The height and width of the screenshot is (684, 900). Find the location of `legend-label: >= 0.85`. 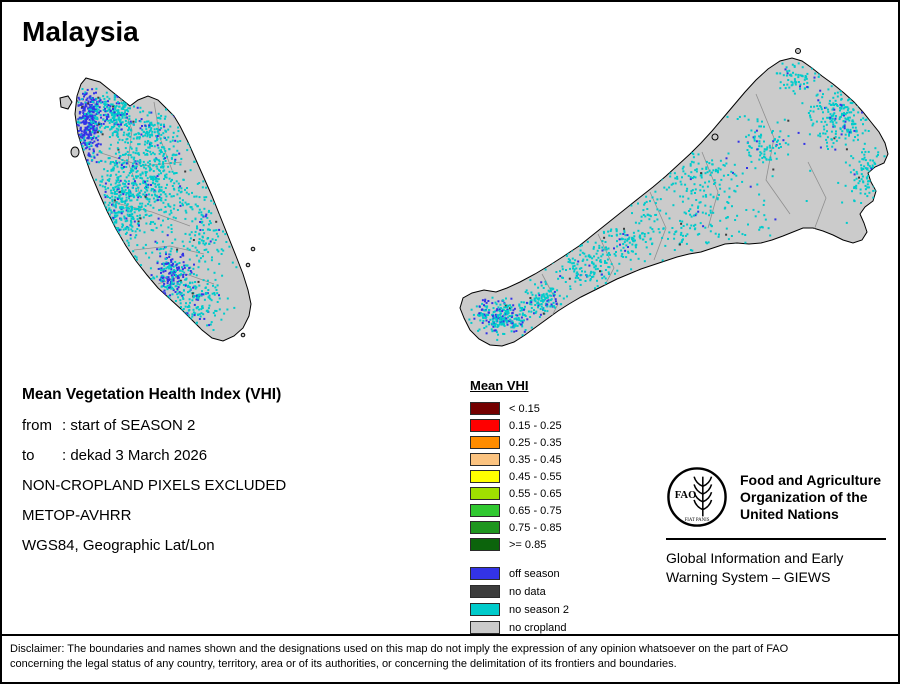

legend-label: >= 0.85 is located at coordinates (528, 544).